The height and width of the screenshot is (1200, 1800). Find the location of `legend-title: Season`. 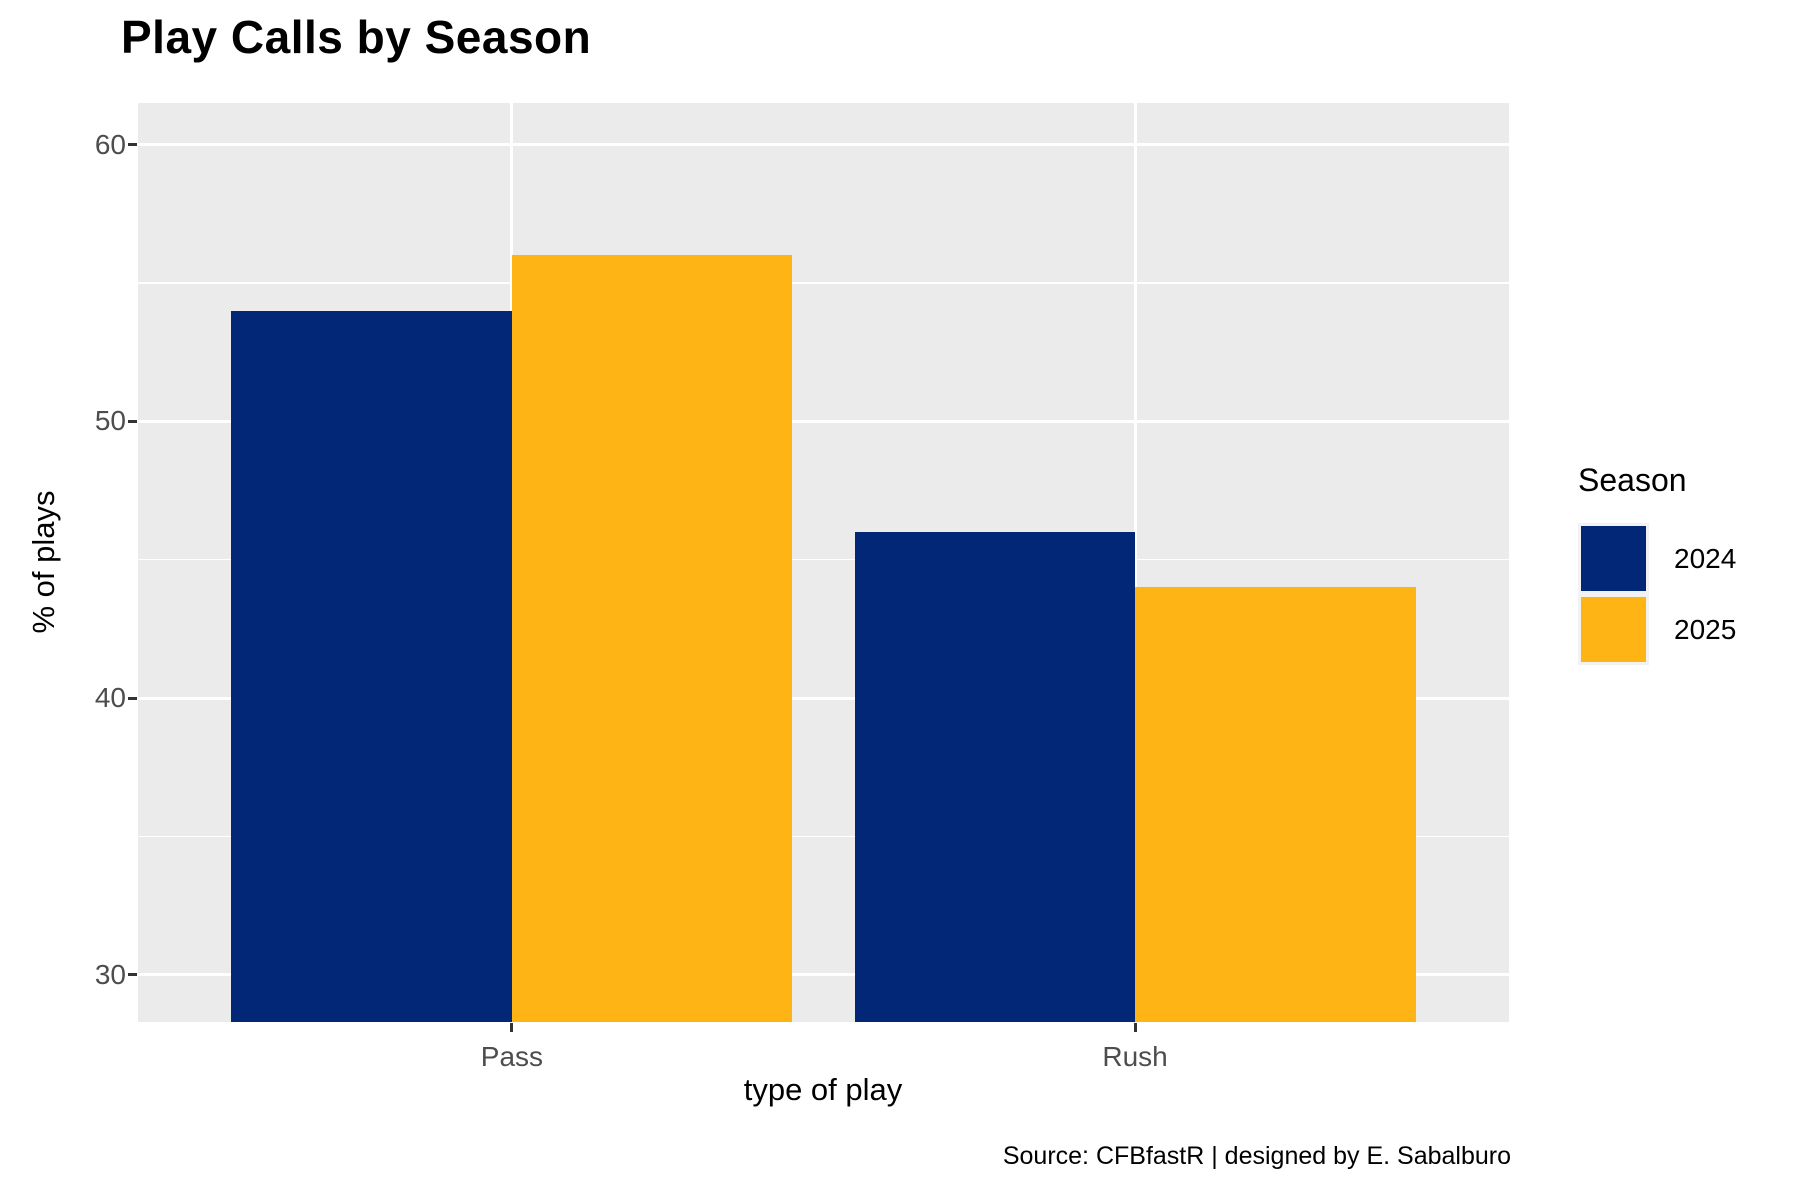

legend-title: Season is located at coordinates (1632, 480).